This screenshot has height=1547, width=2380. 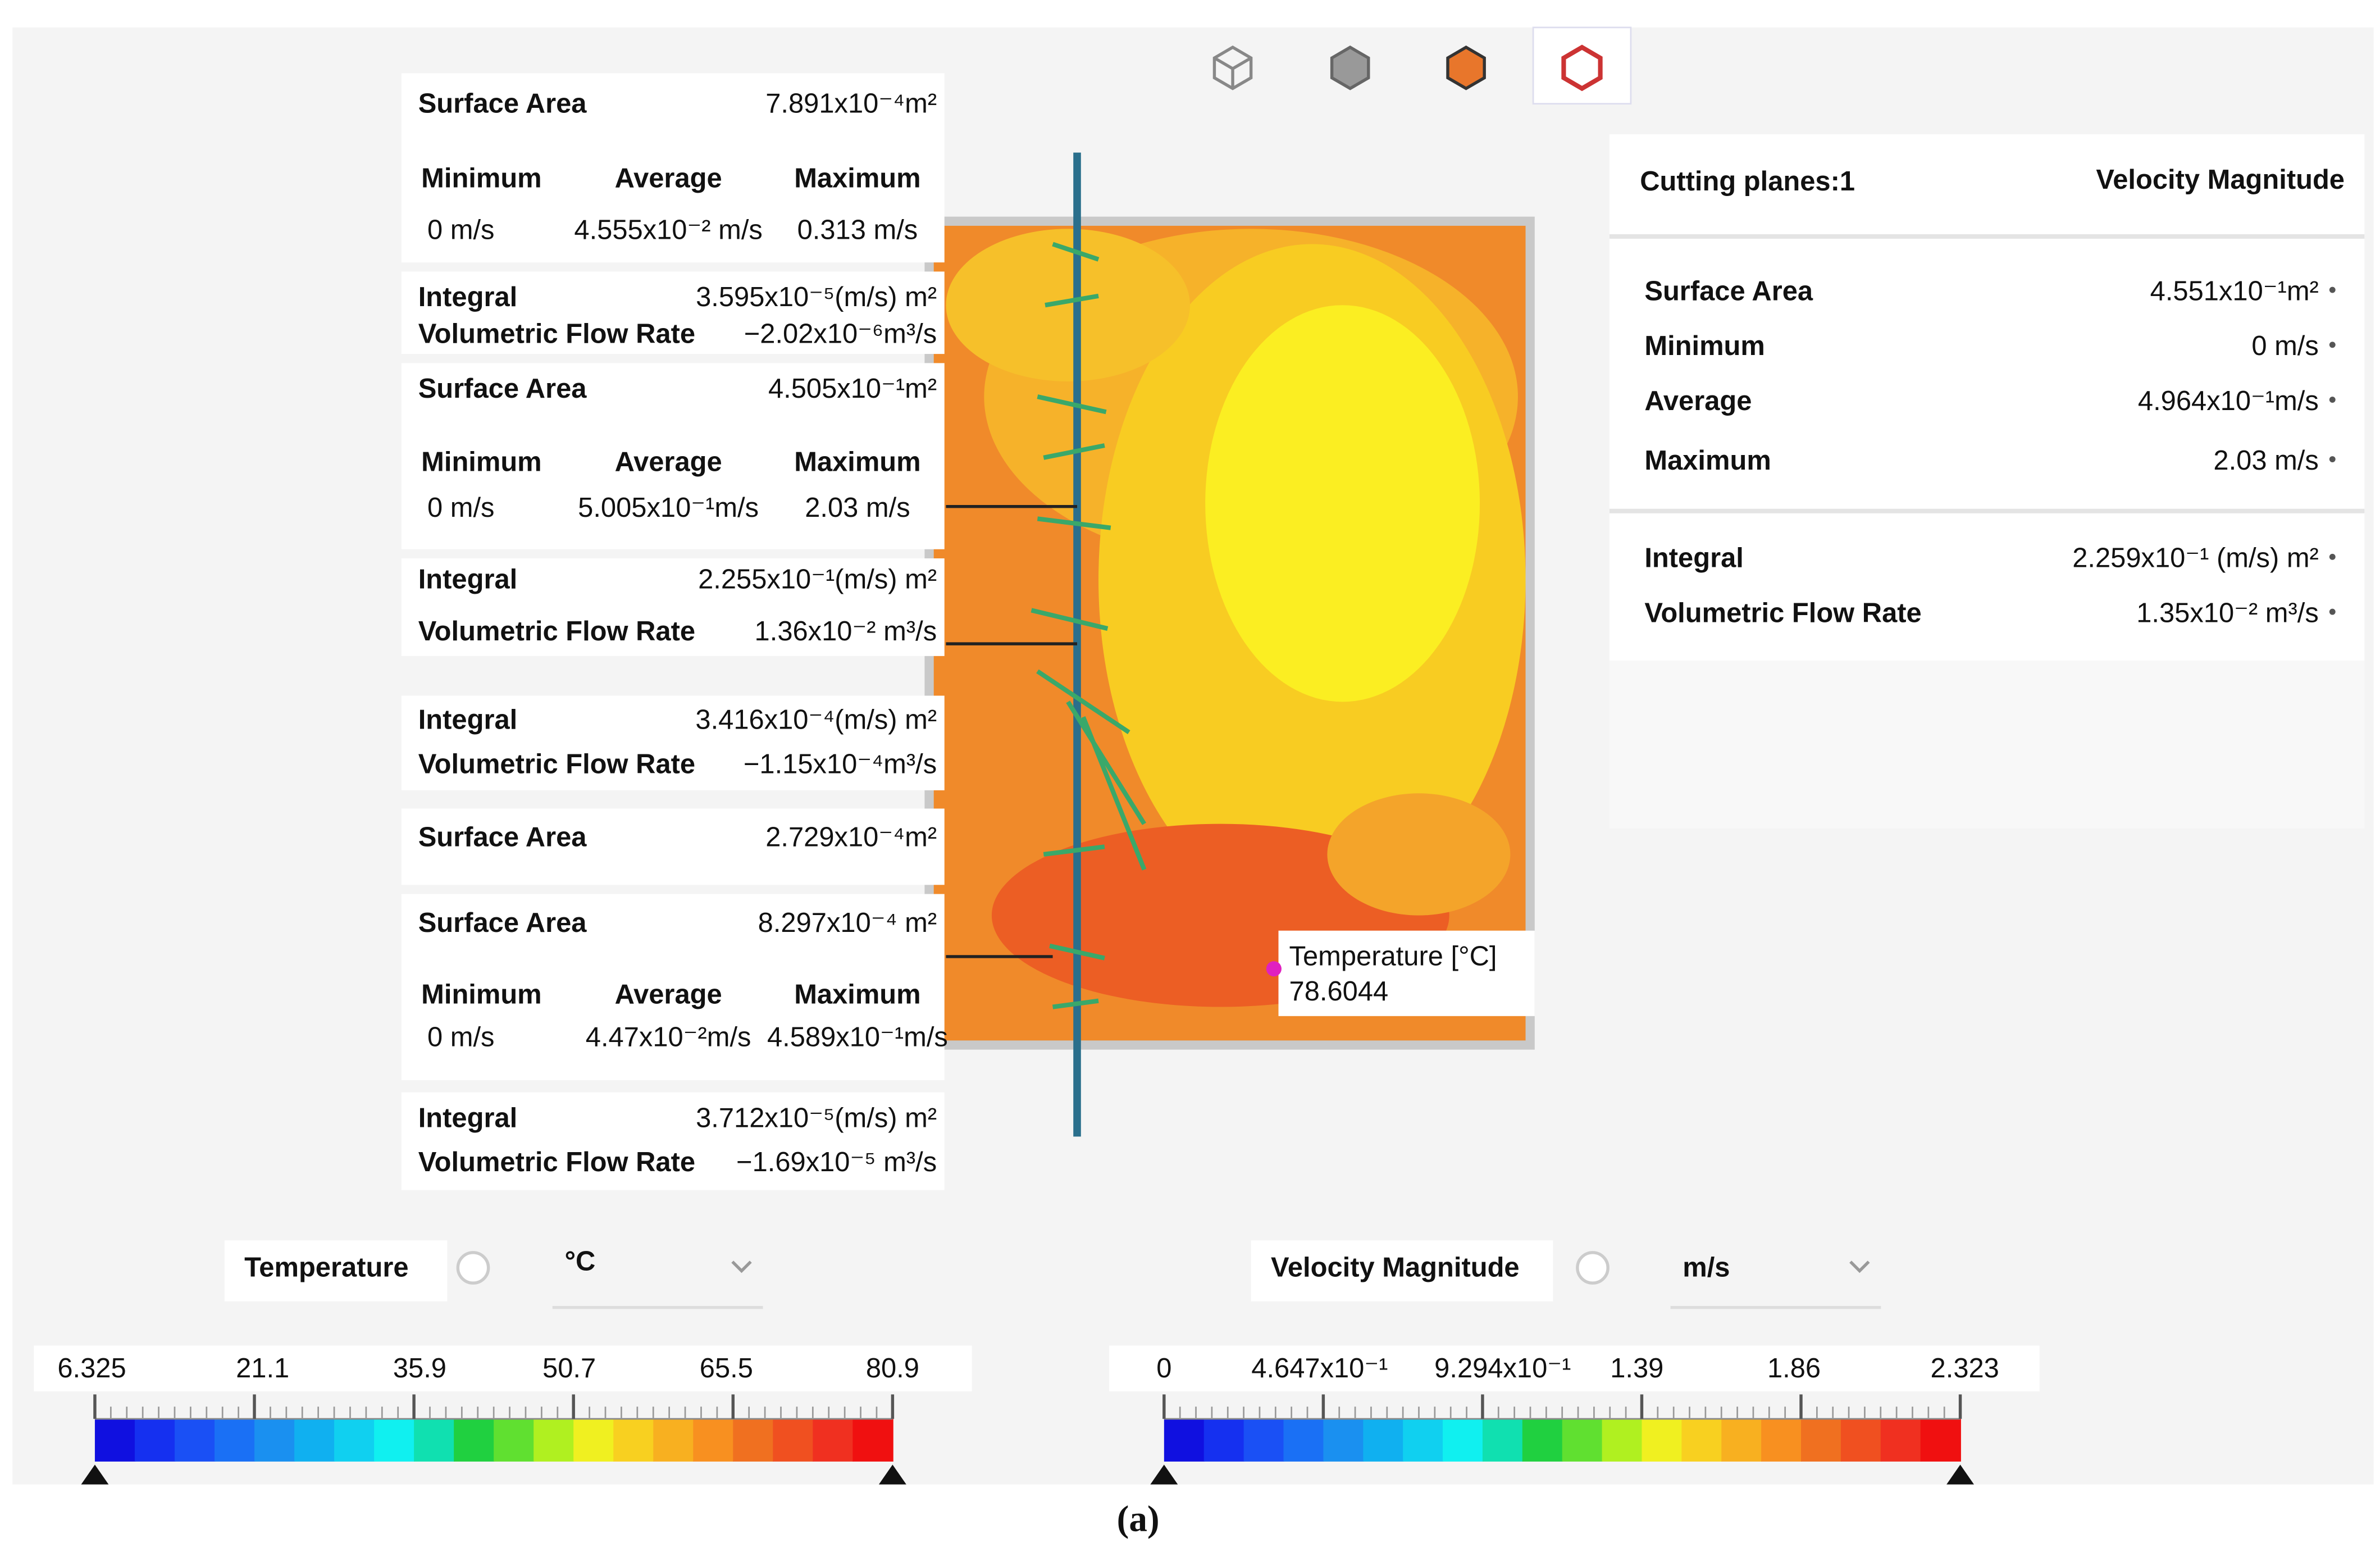 What do you see at coordinates (1319, 1368) in the screenshot?
I see `colorbar-tick-label: 4.647x10⁻¹` at bounding box center [1319, 1368].